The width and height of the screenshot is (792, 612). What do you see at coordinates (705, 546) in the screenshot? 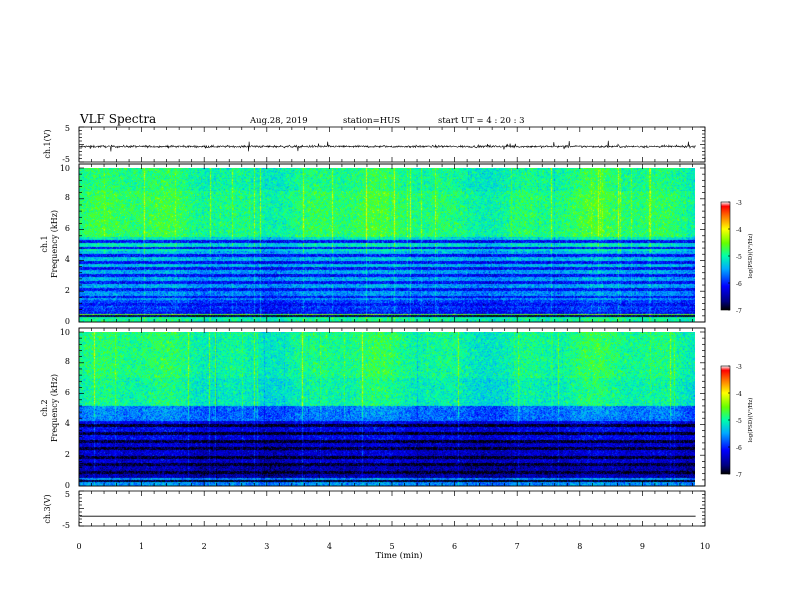
I see `x-tick-label-10: 10` at bounding box center [705, 546].